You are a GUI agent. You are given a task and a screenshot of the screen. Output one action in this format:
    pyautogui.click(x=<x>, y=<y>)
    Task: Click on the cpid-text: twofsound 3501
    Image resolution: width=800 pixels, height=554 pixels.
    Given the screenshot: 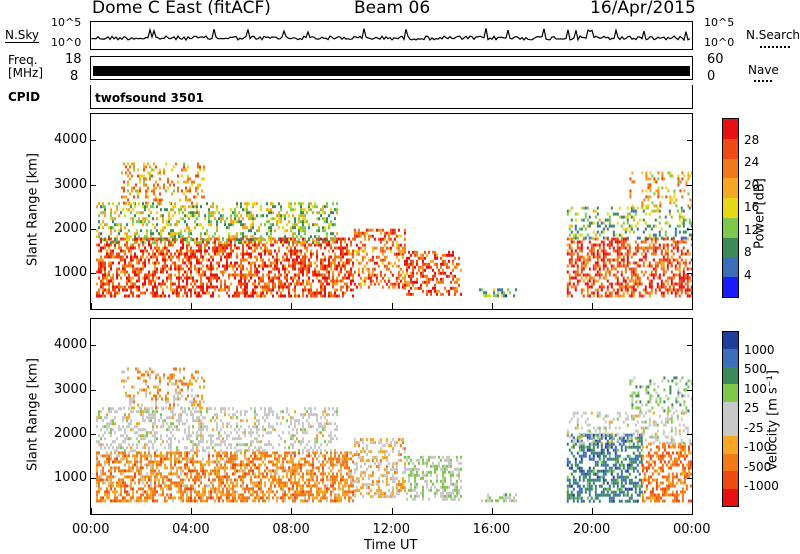 What is the action you would take?
    pyautogui.click(x=149, y=98)
    